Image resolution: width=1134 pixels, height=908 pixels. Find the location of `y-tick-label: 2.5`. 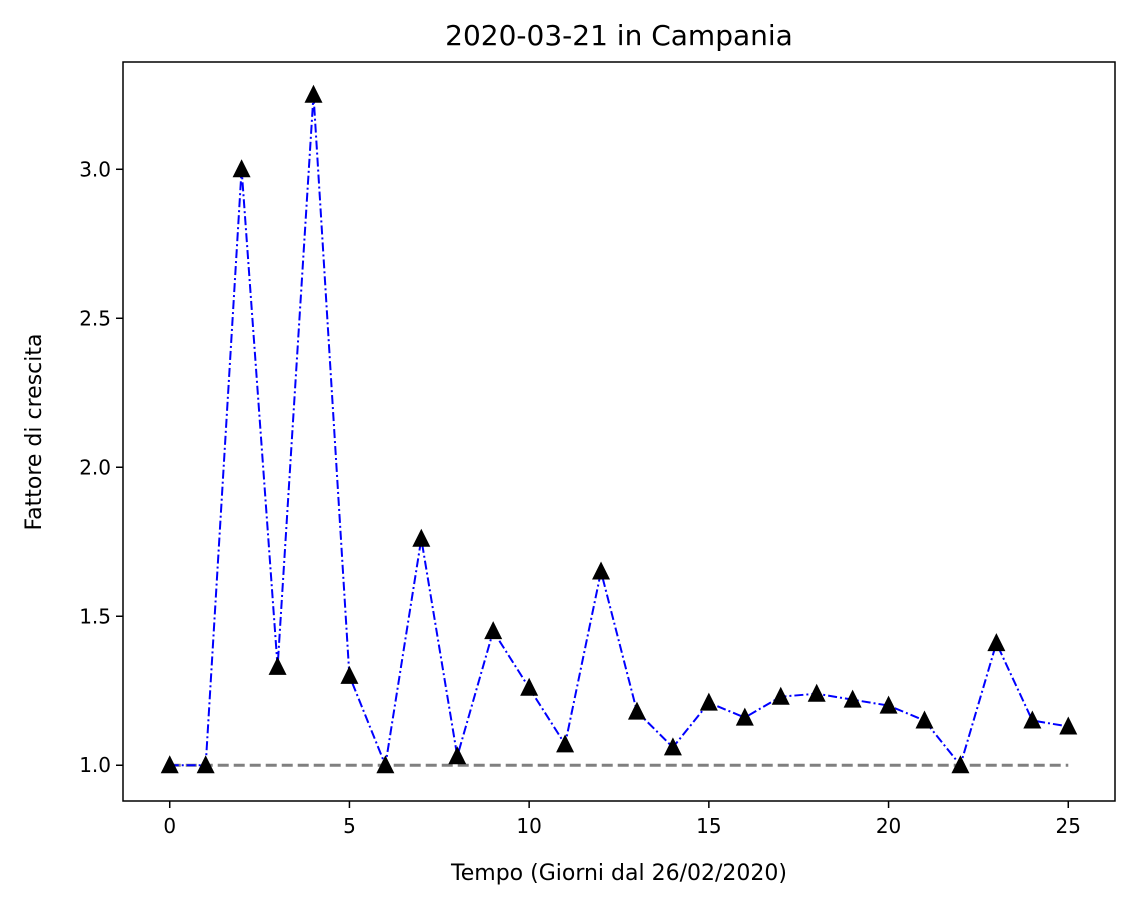

y-tick-label: 2.5 is located at coordinates (95, 318).